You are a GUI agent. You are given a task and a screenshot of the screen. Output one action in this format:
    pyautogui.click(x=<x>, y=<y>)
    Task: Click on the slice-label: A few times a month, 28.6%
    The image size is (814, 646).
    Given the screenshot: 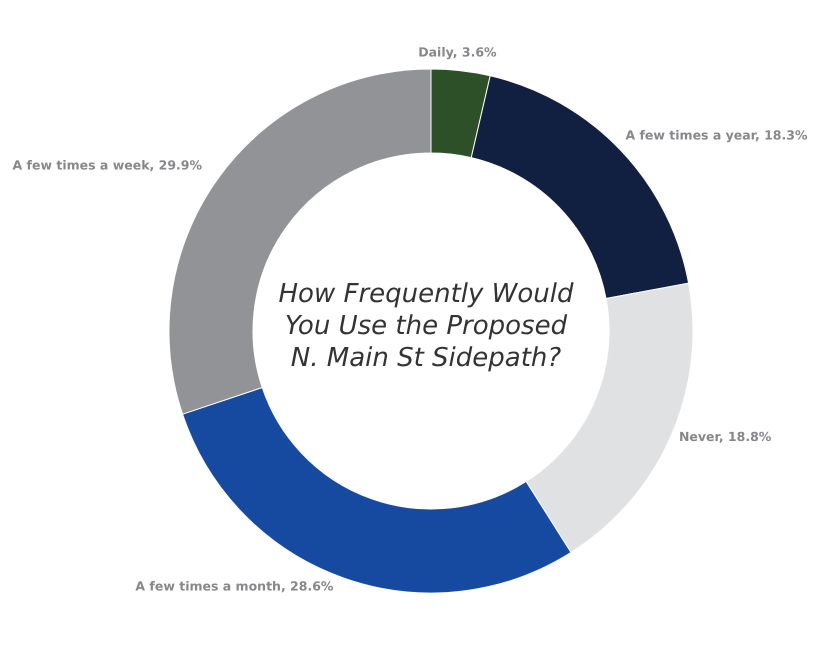 What is the action you would take?
    pyautogui.click(x=234, y=586)
    